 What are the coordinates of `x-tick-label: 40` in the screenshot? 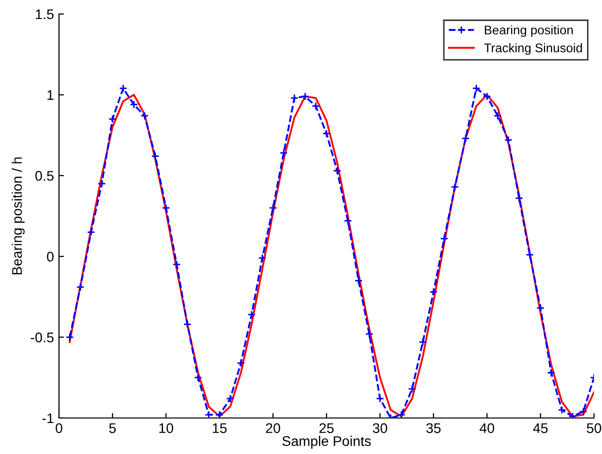 It's located at (487, 428).